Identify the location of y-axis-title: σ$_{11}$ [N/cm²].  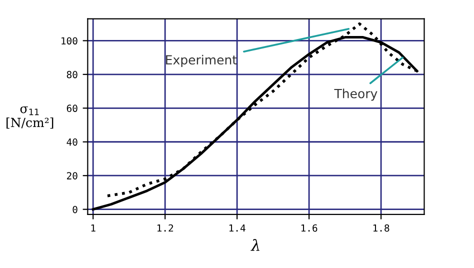
(30, 117).